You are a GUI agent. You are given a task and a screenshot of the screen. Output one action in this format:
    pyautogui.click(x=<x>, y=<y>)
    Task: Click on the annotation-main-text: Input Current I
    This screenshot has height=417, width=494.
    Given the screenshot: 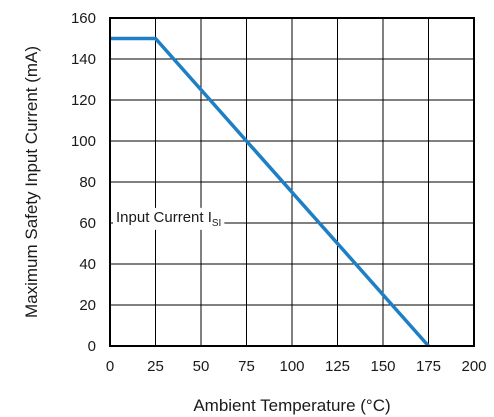 What is the action you would take?
    pyautogui.click(x=164, y=217)
    